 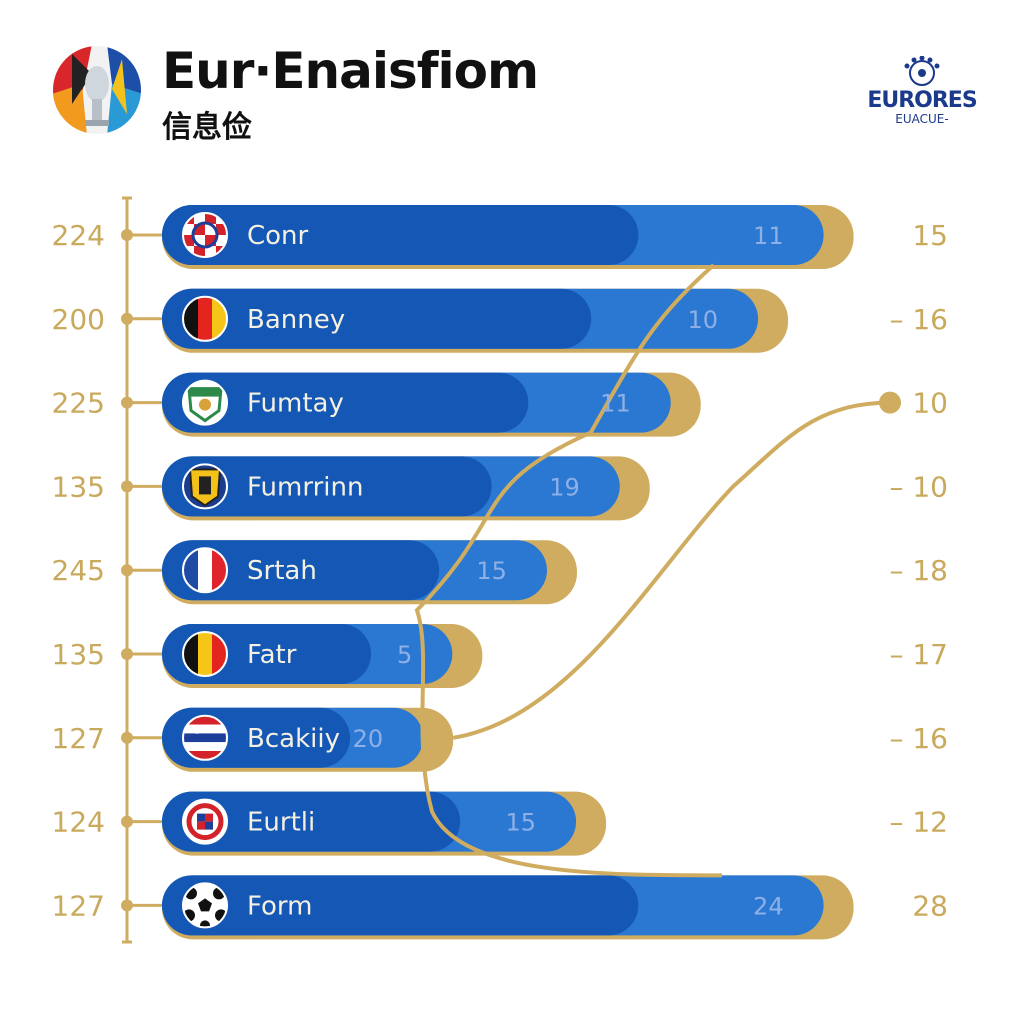 What do you see at coordinates (205, 905) in the screenshot?
I see `football-icon` at bounding box center [205, 905].